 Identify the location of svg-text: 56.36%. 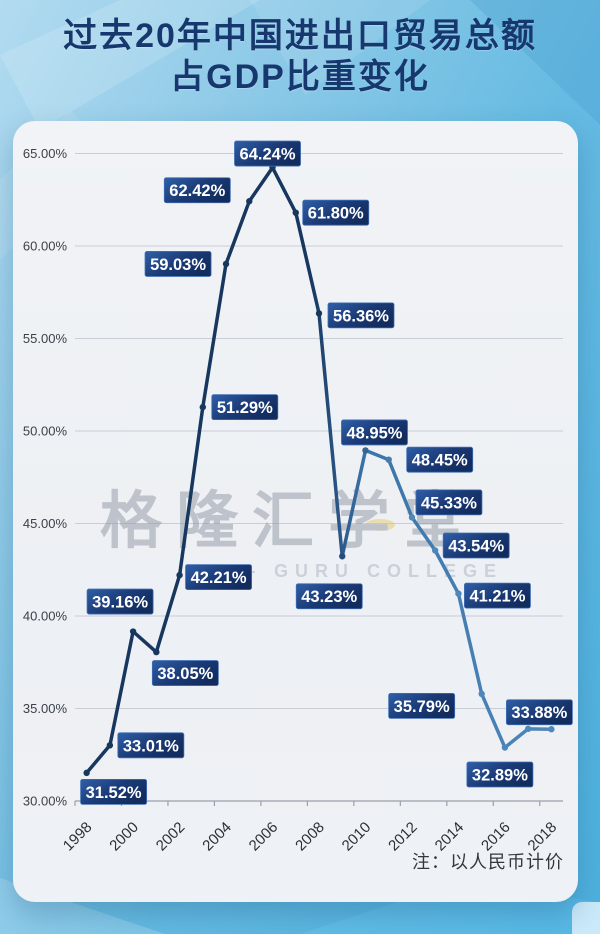
(361, 316).